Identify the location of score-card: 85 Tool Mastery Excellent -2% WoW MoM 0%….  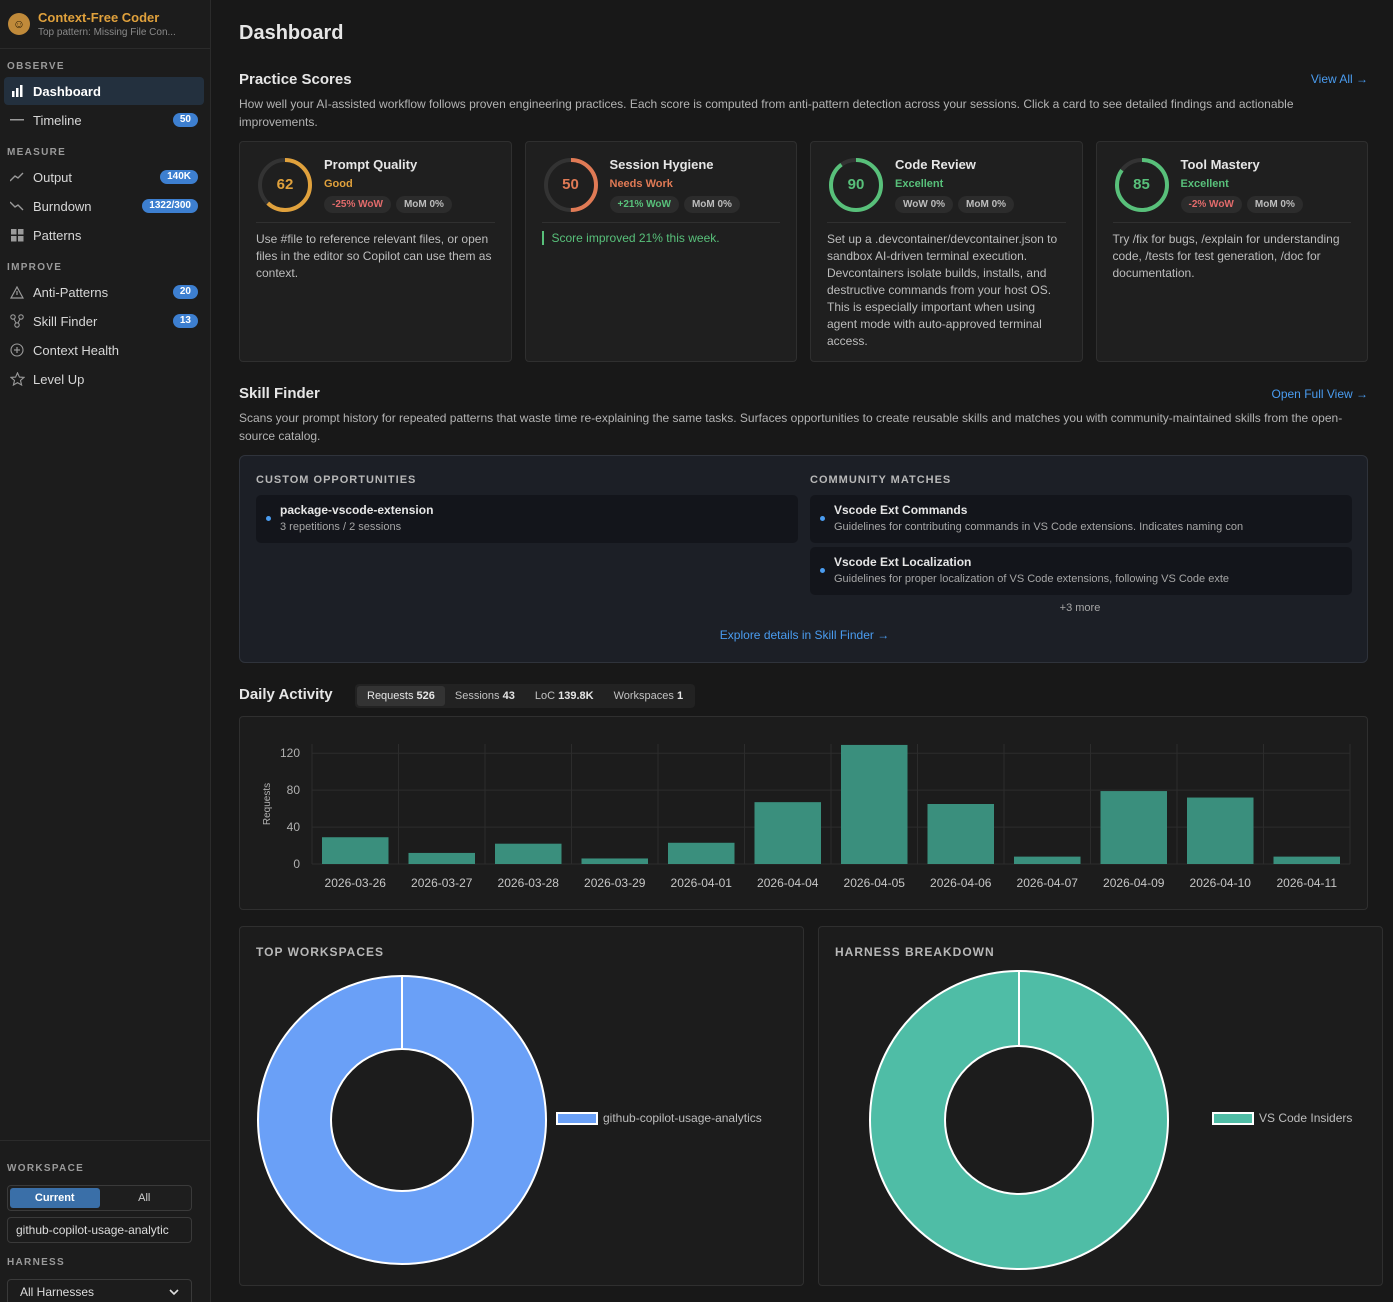
(1231, 251).